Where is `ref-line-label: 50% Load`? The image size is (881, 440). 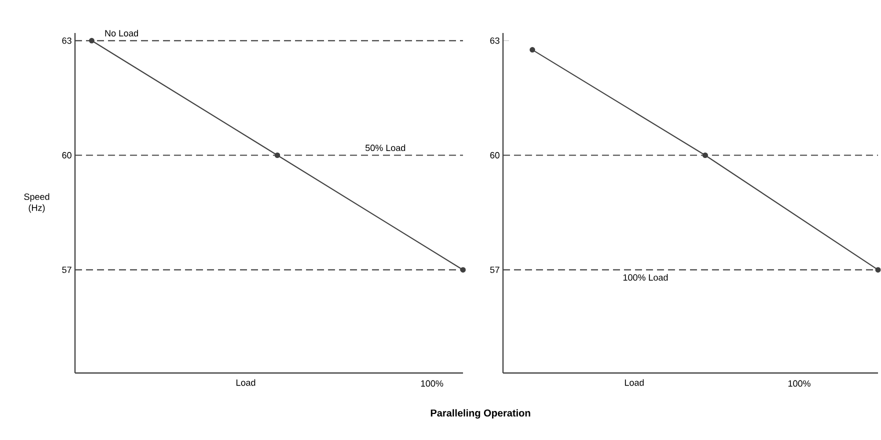 ref-line-label: 50% Load is located at coordinates (385, 148).